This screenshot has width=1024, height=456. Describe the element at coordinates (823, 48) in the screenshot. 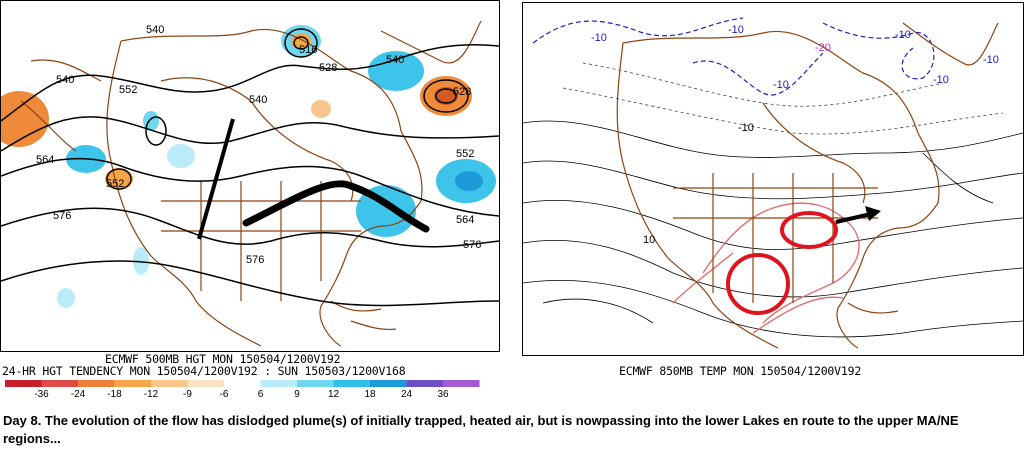

I see `isotherm-label: -20` at that location.